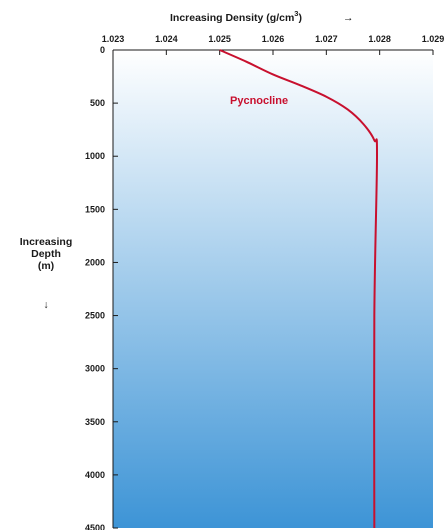 This screenshot has width=446, height=530. I want to click on x-tick-label: 1.024, so click(166, 39).